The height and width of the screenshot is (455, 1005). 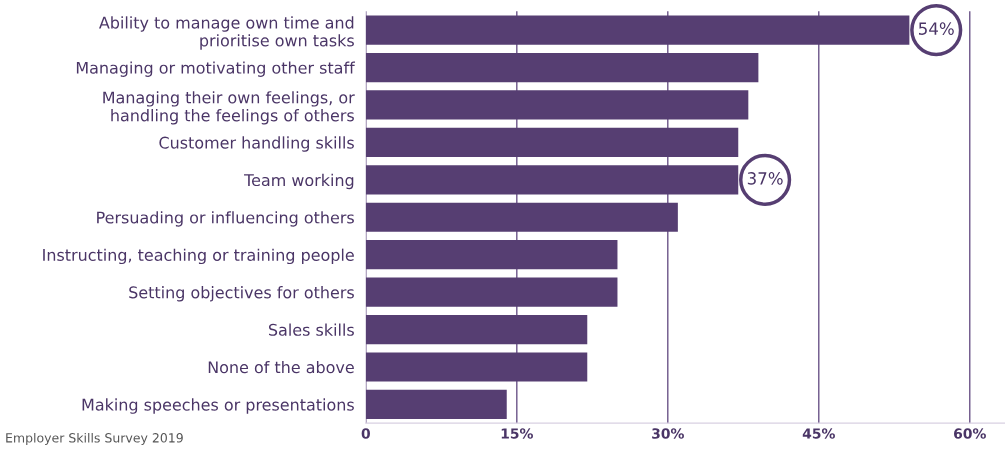 I want to click on y-tick-label: Managing or motivating other staff, so click(x=216, y=69).